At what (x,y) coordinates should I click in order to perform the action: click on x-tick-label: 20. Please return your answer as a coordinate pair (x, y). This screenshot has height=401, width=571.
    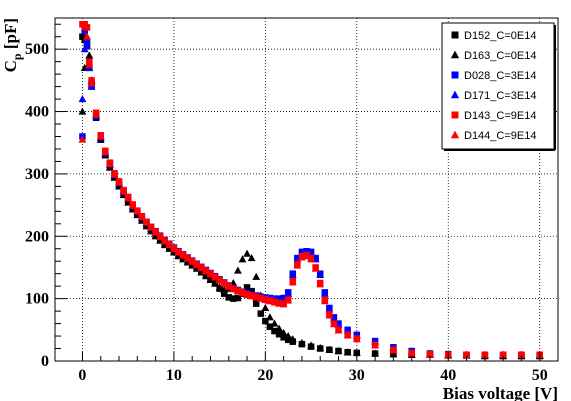
    Looking at the image, I should click on (265, 375).